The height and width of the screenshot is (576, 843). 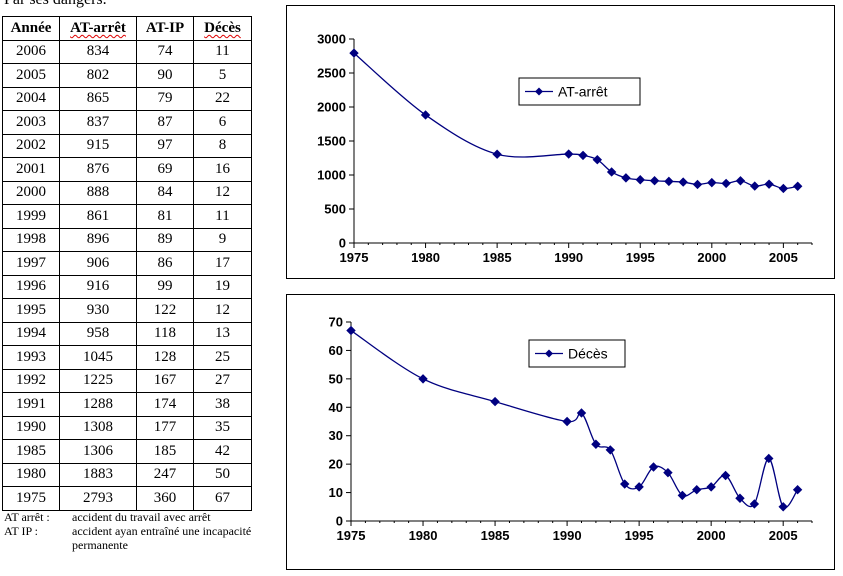 I want to click on cell-year: 1994, so click(x=31, y=333).